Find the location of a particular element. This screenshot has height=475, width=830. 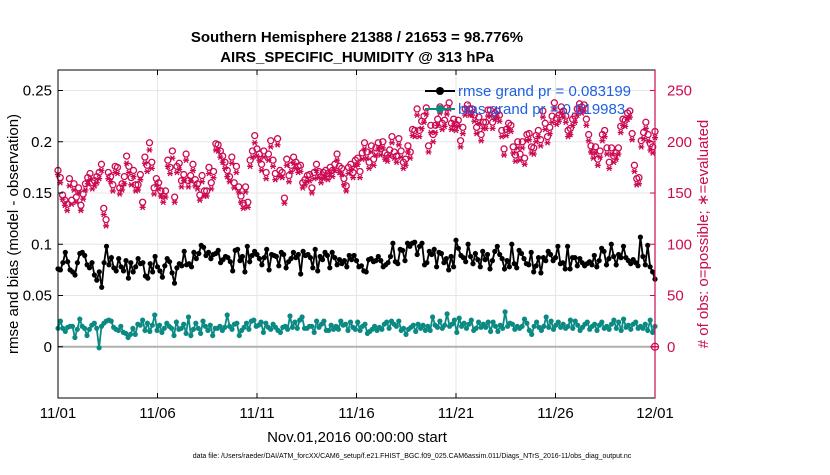

y-axis-right-label: # of obs: o=possible; ∗=evaluated is located at coordinates (703, 234).